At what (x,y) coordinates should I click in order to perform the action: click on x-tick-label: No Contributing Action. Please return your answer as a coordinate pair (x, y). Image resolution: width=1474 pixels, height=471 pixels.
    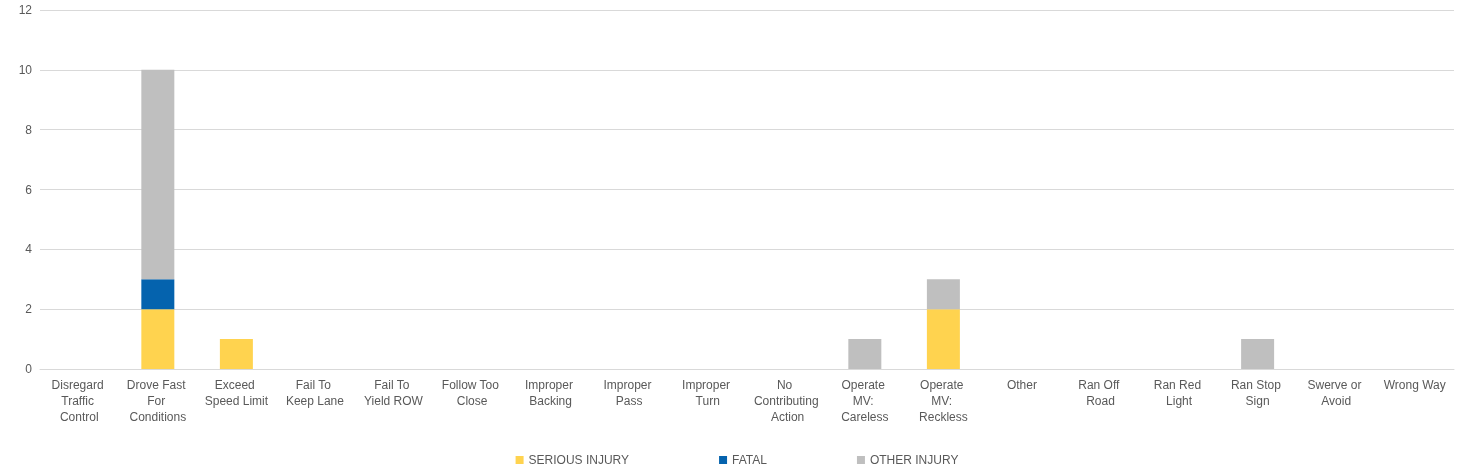
    Looking at the image, I should click on (786, 401).